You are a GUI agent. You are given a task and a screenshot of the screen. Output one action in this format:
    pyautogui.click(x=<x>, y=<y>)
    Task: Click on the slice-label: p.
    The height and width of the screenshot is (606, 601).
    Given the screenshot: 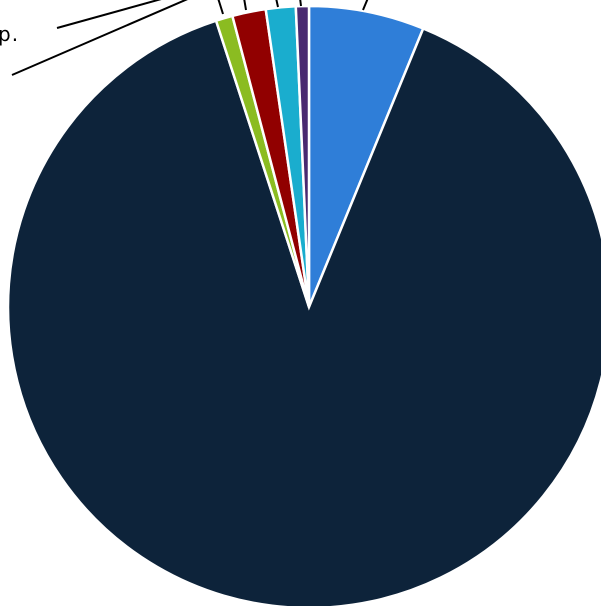 What is the action you would take?
    pyautogui.click(x=9, y=34)
    